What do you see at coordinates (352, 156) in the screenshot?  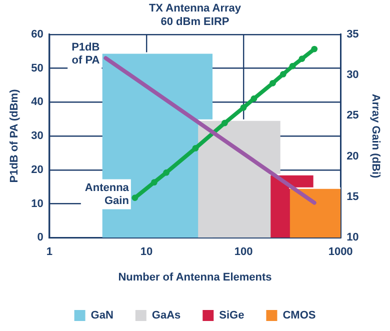 I see `y2-tick-label: 20` at bounding box center [352, 156].